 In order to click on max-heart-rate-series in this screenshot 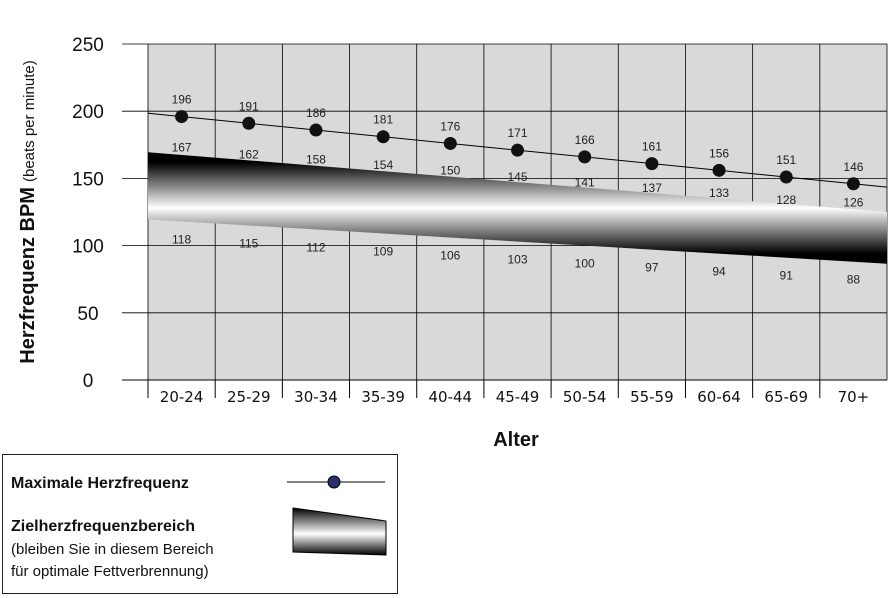, I will do `click(517, 150)`.